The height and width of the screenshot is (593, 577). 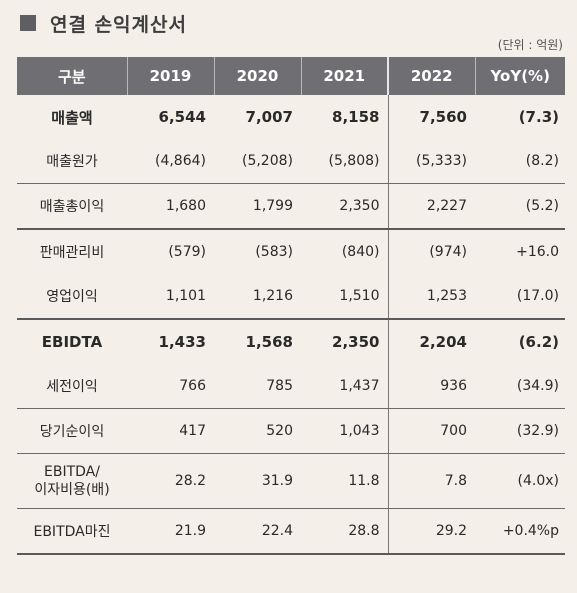 What do you see at coordinates (431, 386) in the screenshot?
I see `cell-2022: 936` at bounding box center [431, 386].